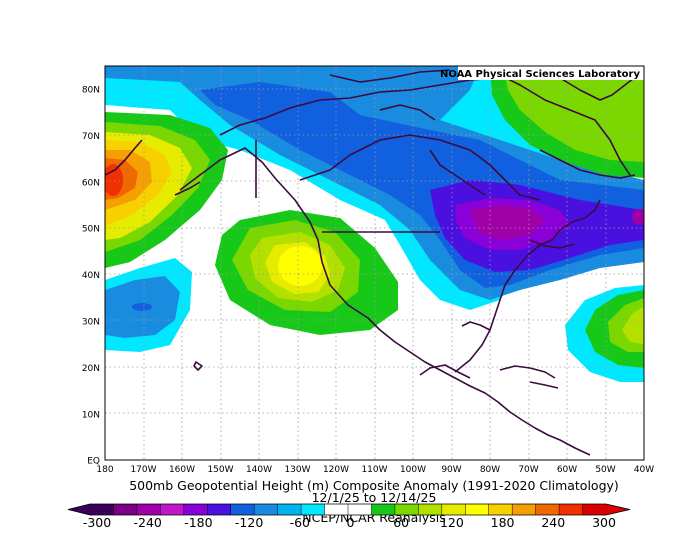  I want to click on colorbar-label: 0, so click(351, 522).